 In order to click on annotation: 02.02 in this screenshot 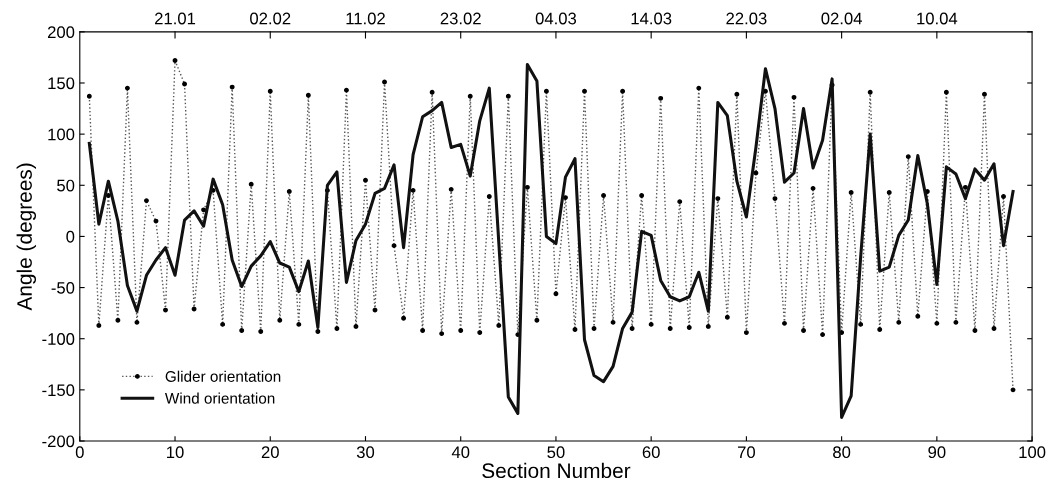, I will do `click(270, 18)`.